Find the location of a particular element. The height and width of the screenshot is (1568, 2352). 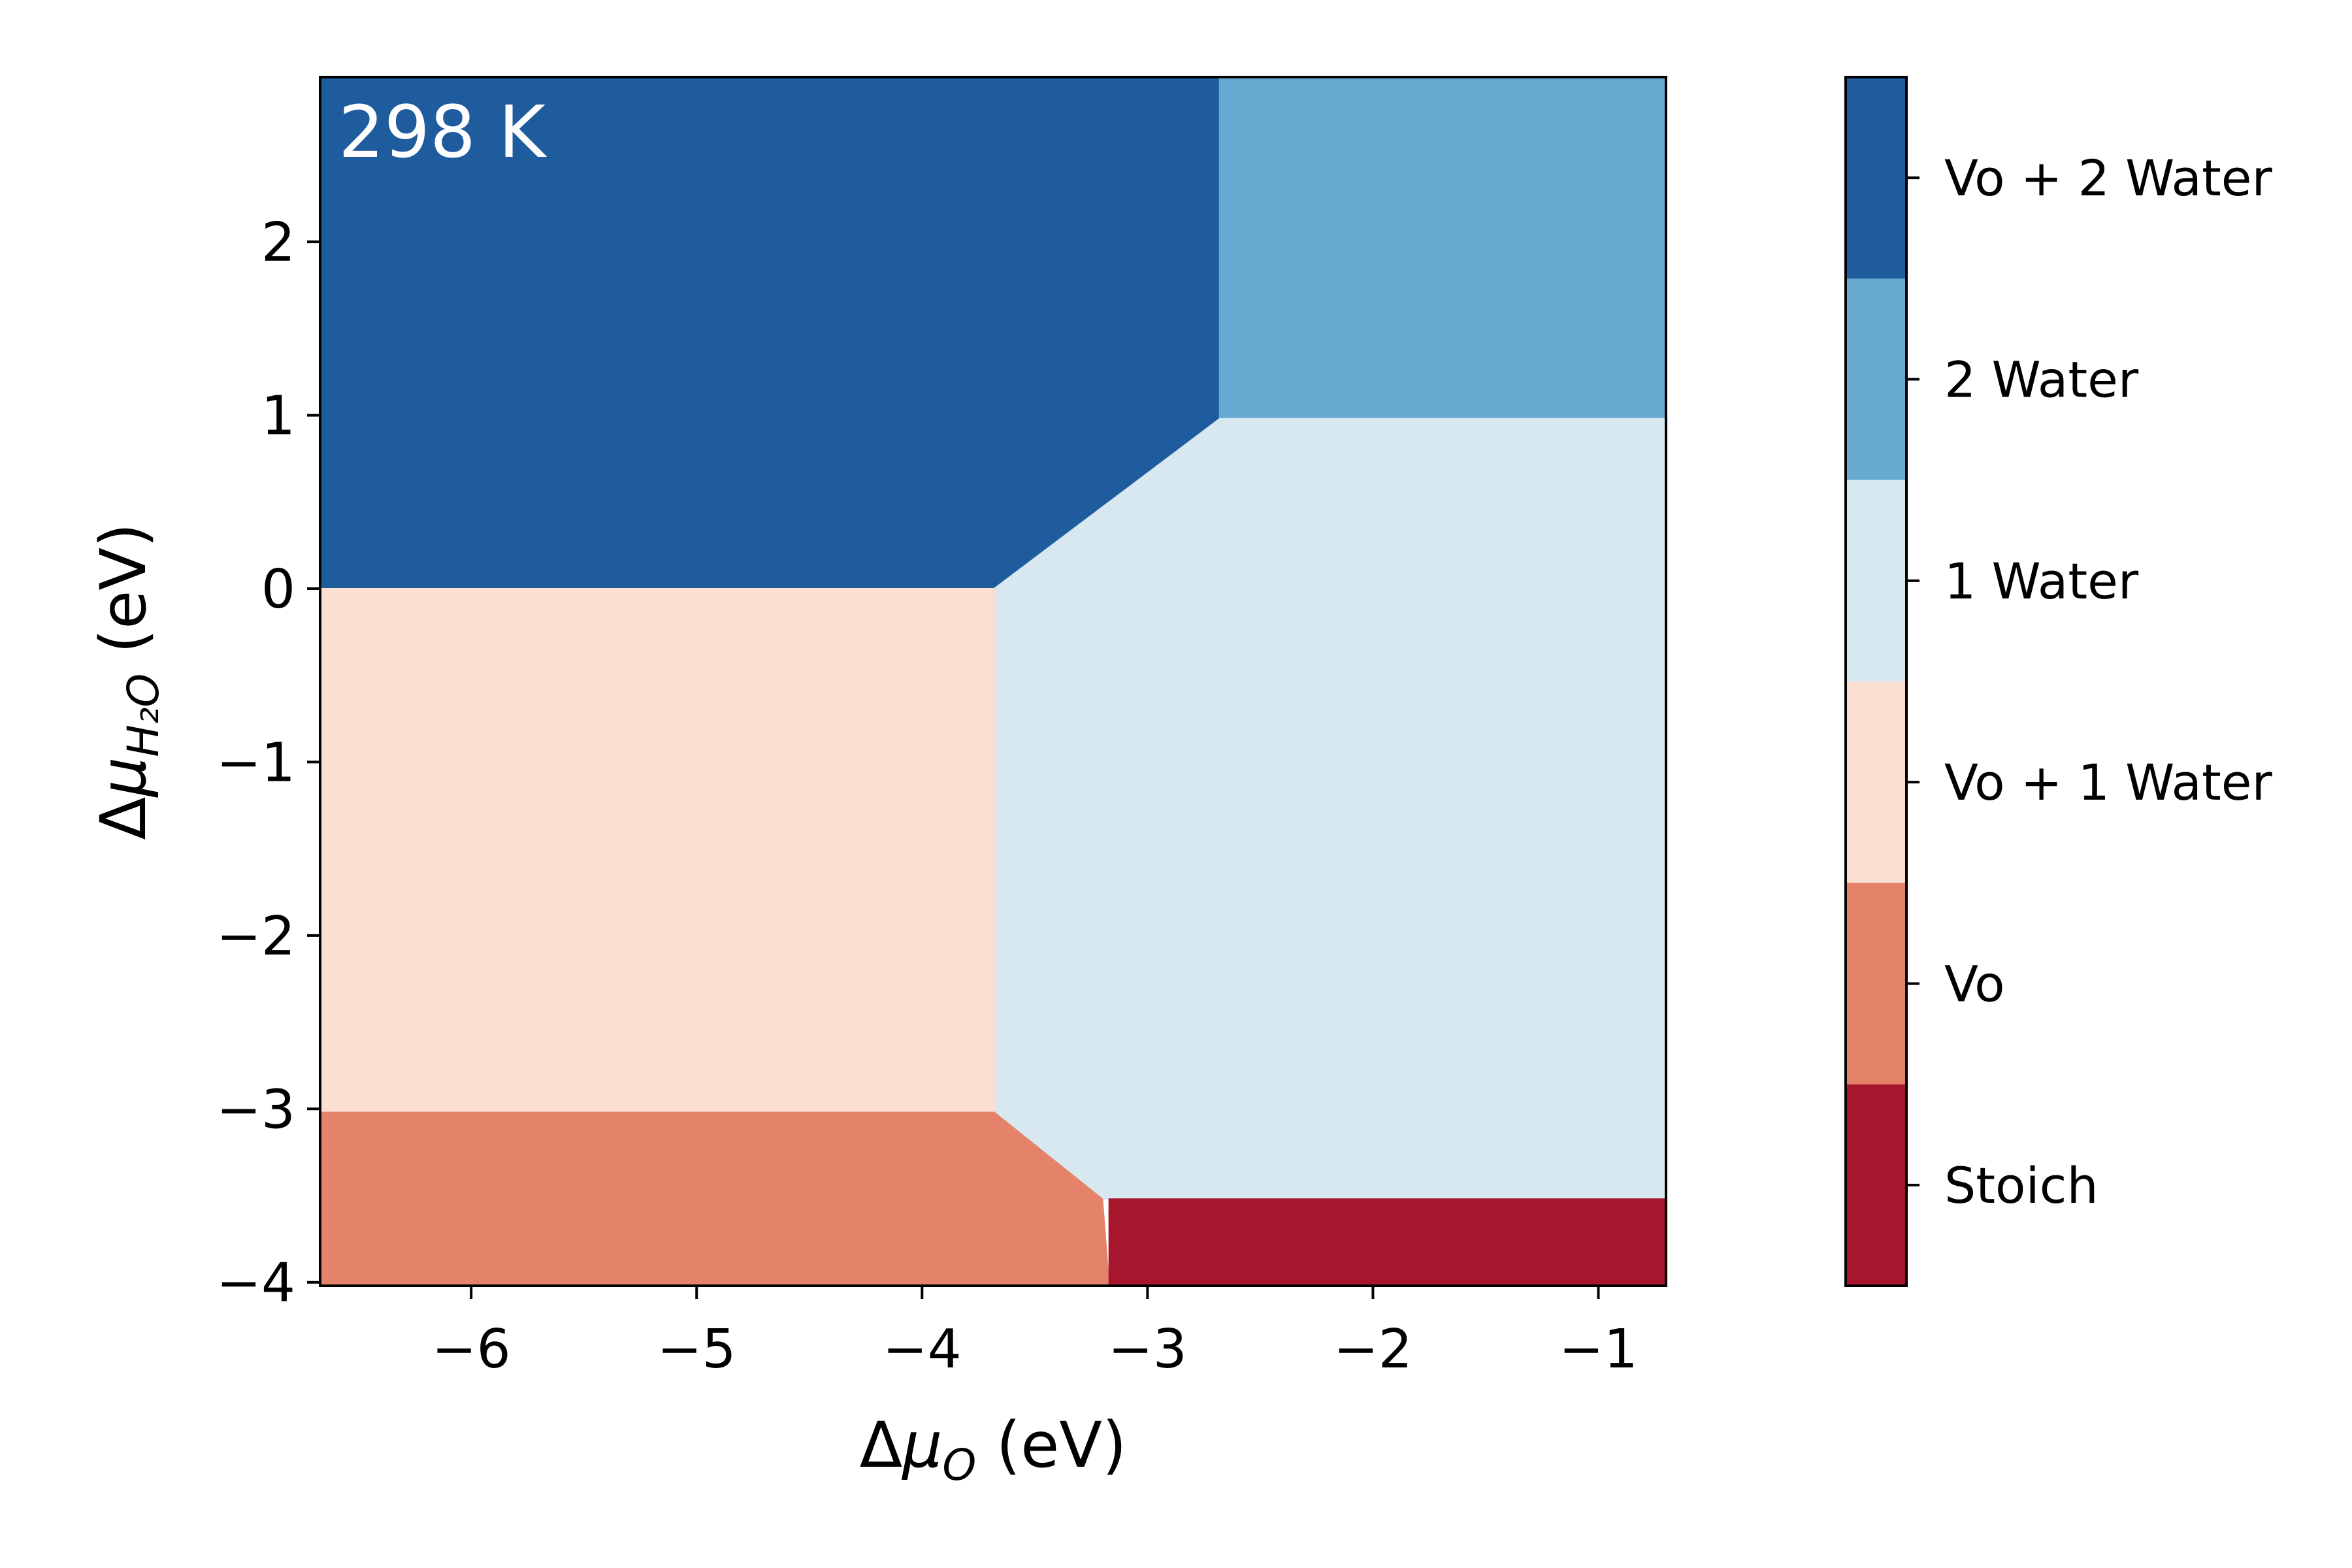

region-stoich is located at coordinates (1387, 1242).